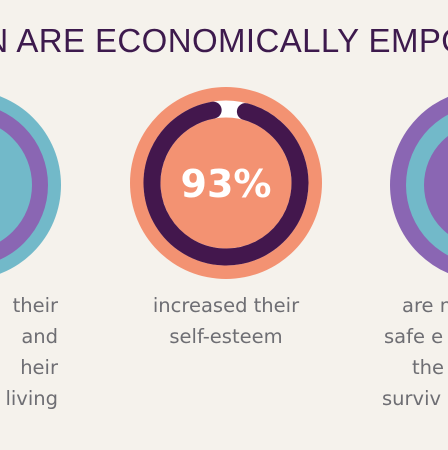 The width and height of the screenshot is (448, 450). I want to click on right-stat-line: safe e, so click(414, 336).